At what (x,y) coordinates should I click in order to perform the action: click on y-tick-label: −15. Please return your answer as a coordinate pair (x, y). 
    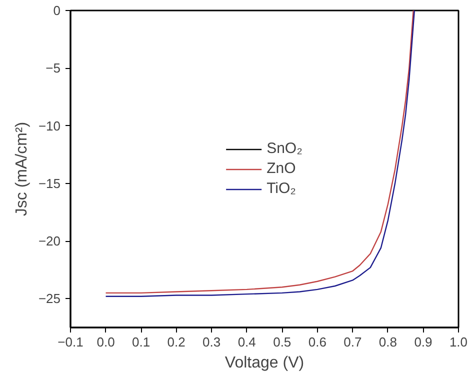
    Looking at the image, I should click on (49, 183).